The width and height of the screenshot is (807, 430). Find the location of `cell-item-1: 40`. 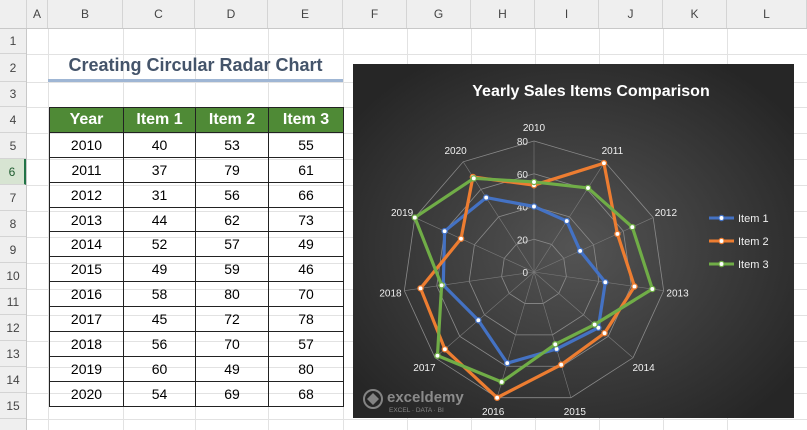

cell-item-1: 40 is located at coordinates (159, 144).